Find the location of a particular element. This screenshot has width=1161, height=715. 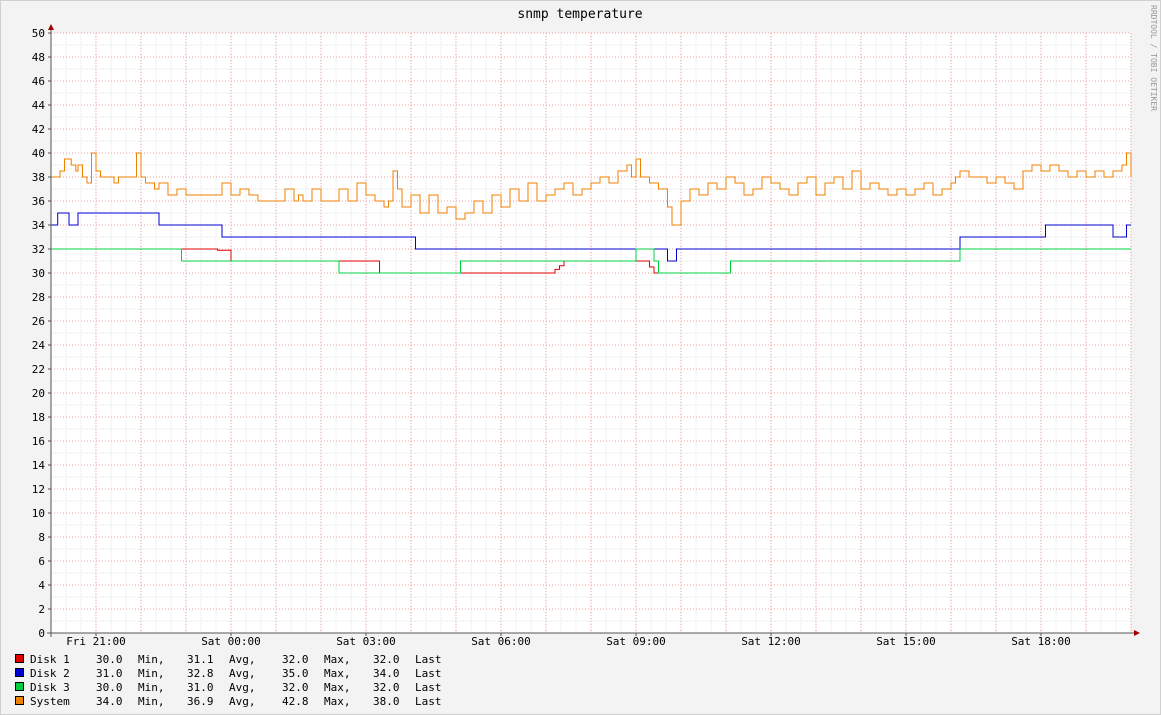

legend-min-value: 31.0 is located at coordinates (109, 673).